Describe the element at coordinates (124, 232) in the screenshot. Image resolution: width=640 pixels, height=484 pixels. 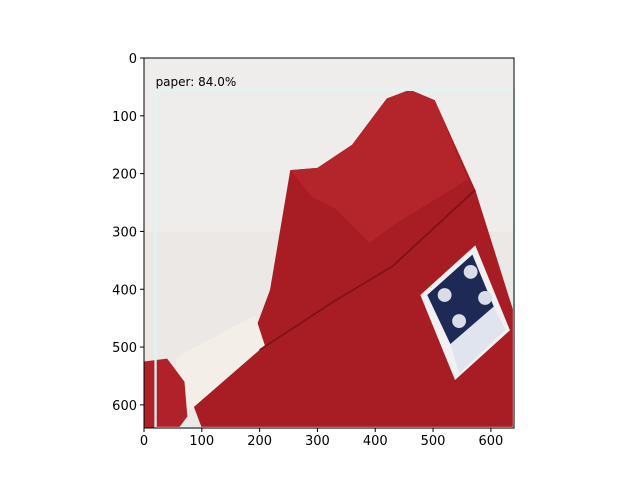
I see `y-tick-label: 300` at that location.